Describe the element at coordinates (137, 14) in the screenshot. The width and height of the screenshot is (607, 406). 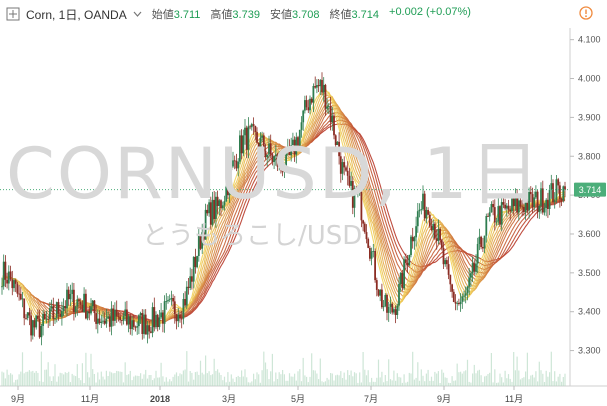
I see `chevron-down-icon` at that location.